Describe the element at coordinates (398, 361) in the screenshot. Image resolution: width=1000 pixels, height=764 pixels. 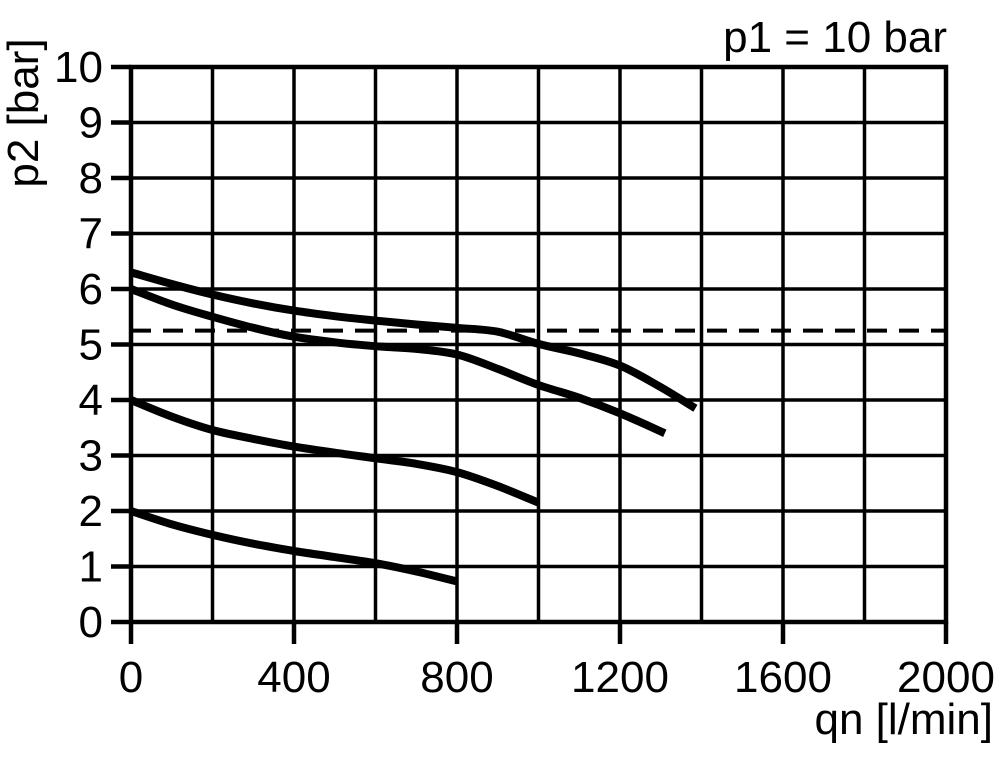
I see `curve-2-start-6.0-bar` at that location.